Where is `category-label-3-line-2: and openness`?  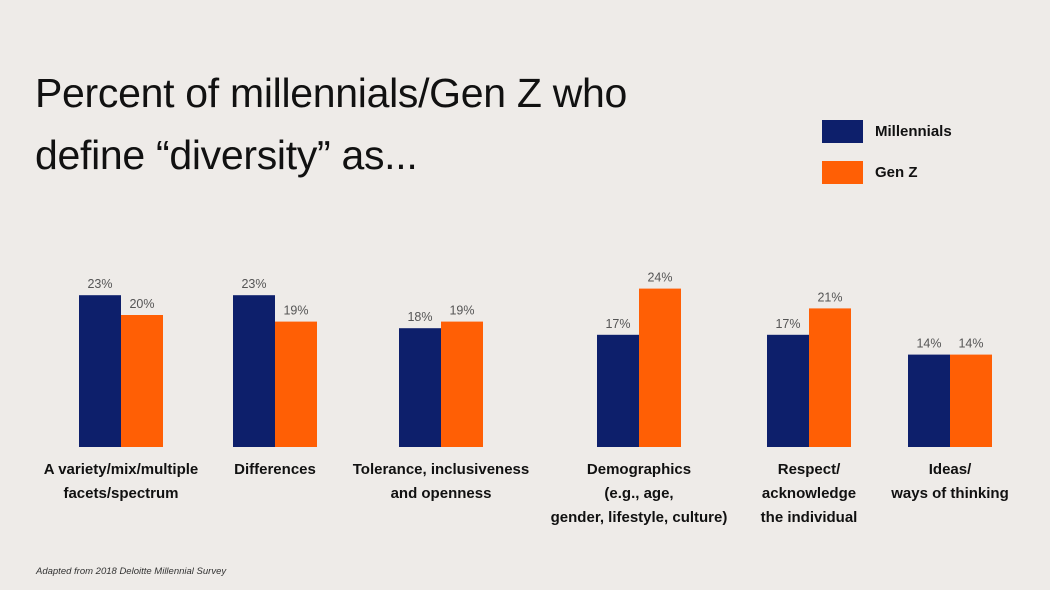
category-label-3-line-2: and openness is located at coordinates (441, 493).